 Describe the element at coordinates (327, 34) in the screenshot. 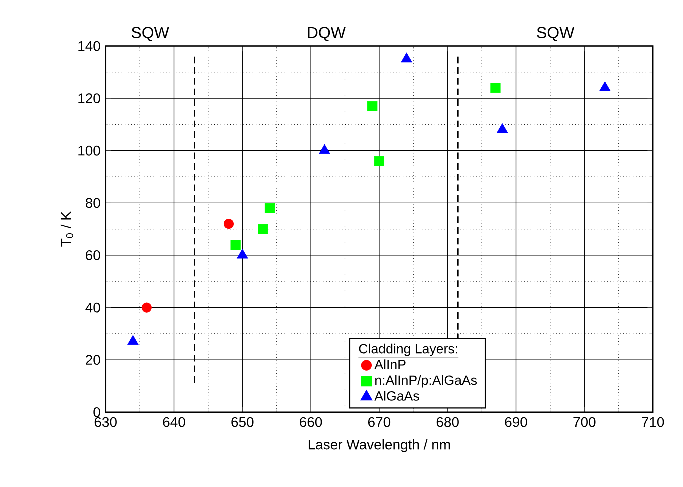

I see `text: DQW` at that location.